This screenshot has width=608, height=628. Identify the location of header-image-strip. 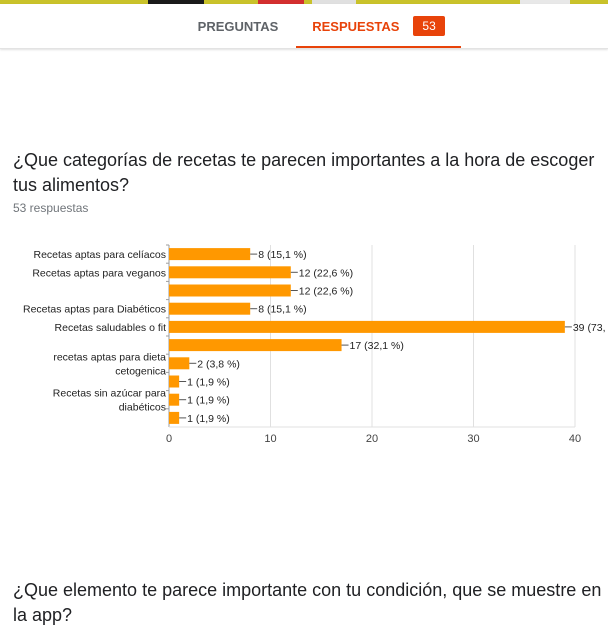
(304, 2).